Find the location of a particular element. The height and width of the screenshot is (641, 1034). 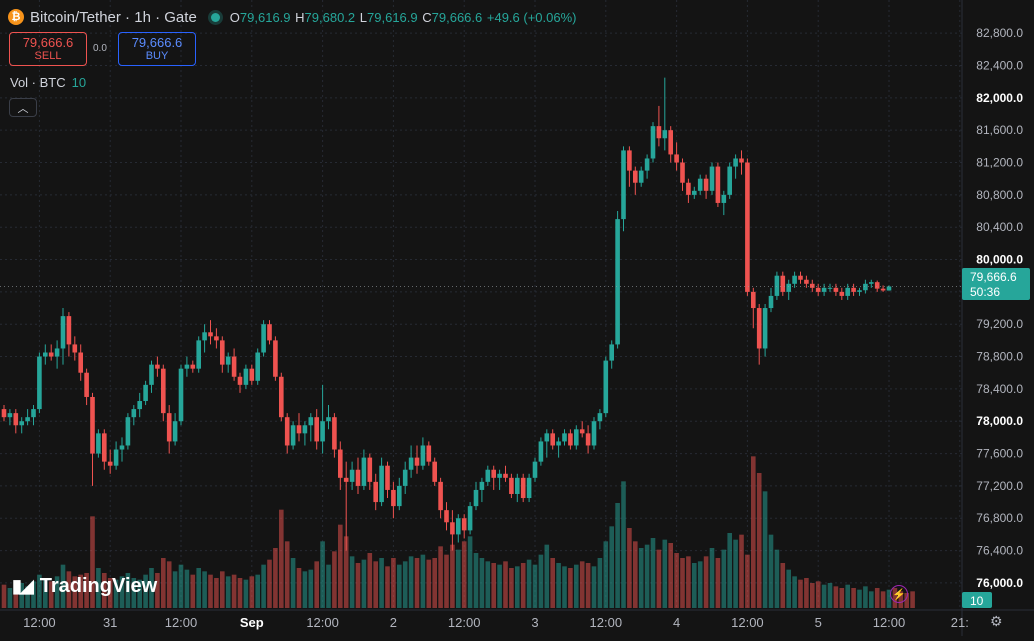

ohlc-low: L79,616.9 is located at coordinates (388, 17).